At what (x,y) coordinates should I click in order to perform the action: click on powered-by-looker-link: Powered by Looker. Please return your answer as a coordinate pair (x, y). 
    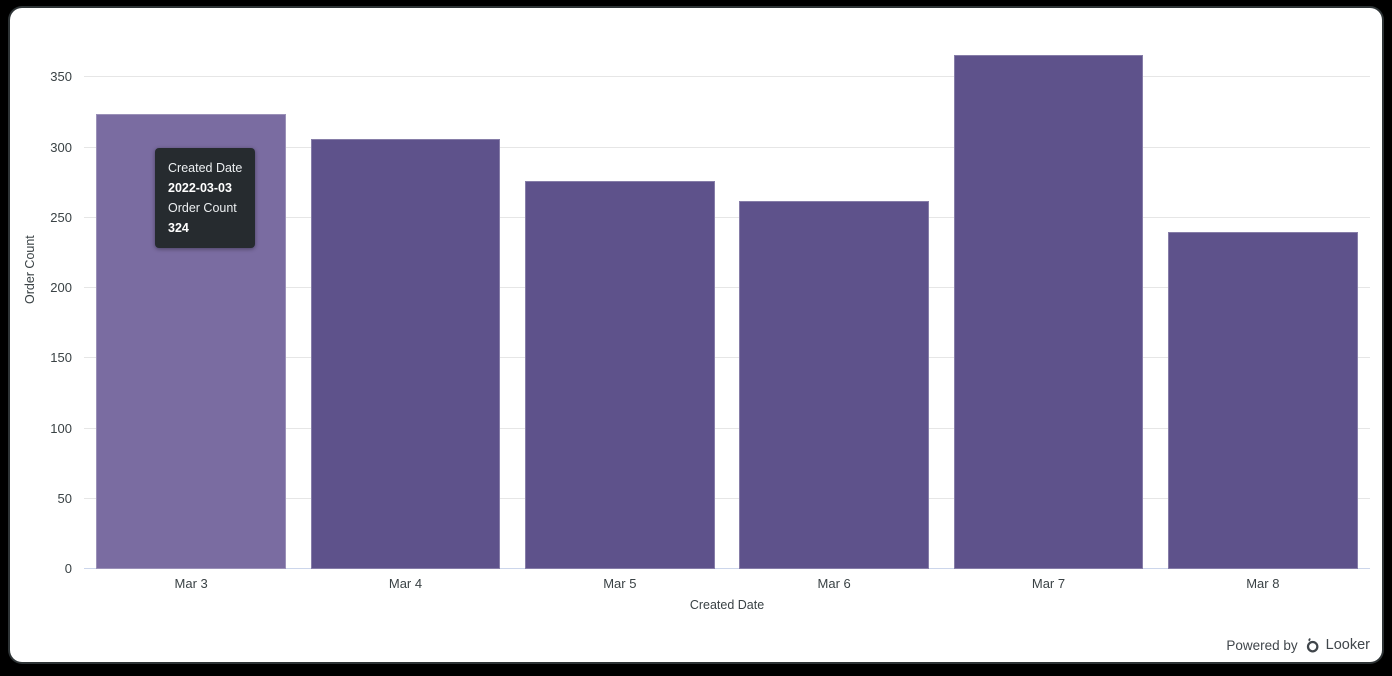
    Looking at the image, I should click on (1298, 645).